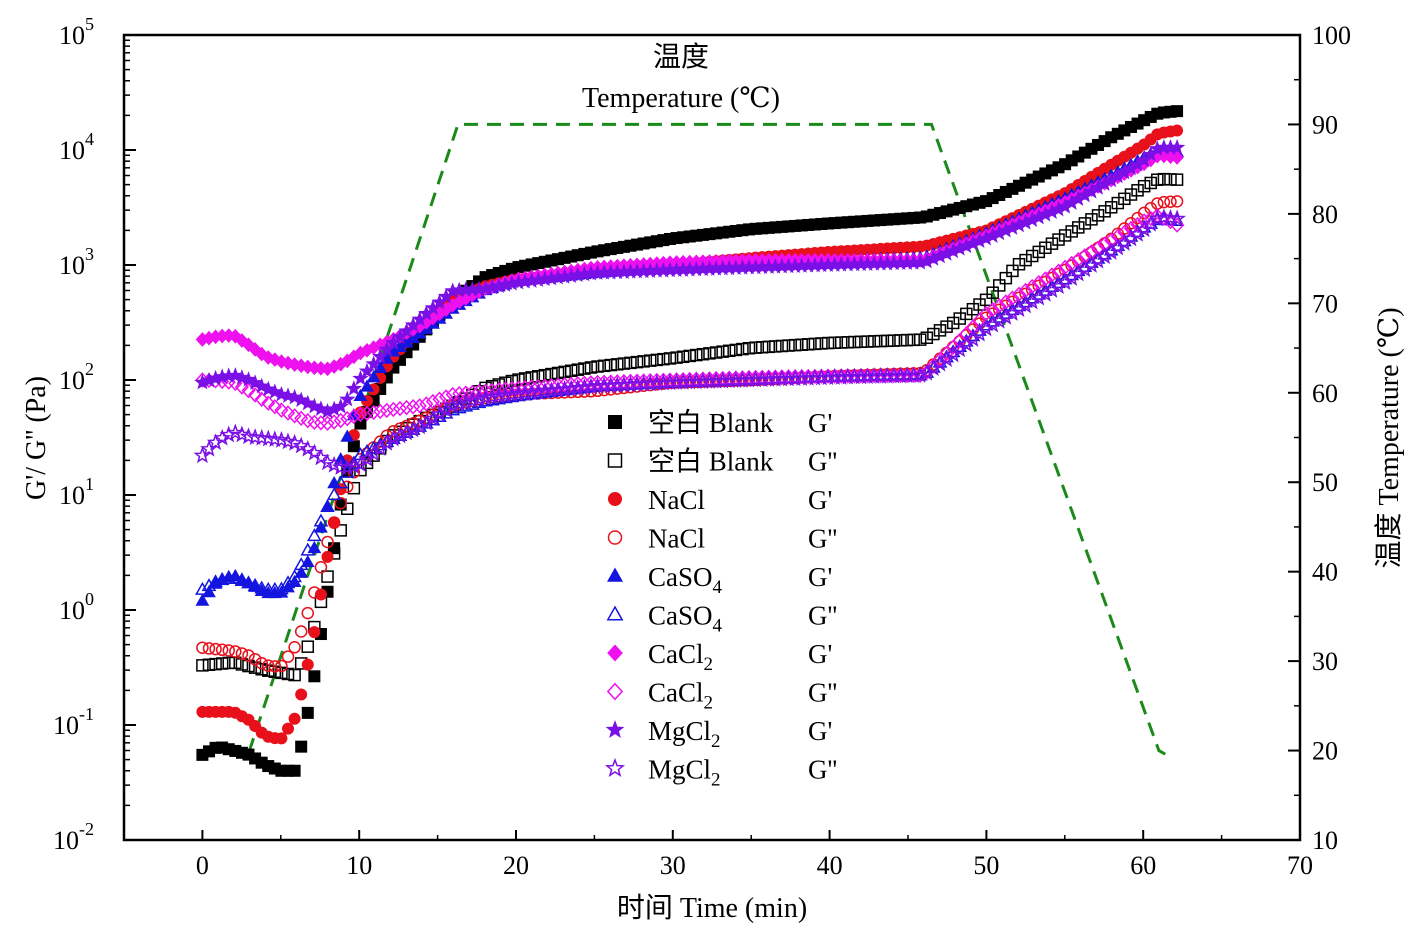  What do you see at coordinates (1325, 661) in the screenshot?
I see `y-right-tick-label: 30` at bounding box center [1325, 661].